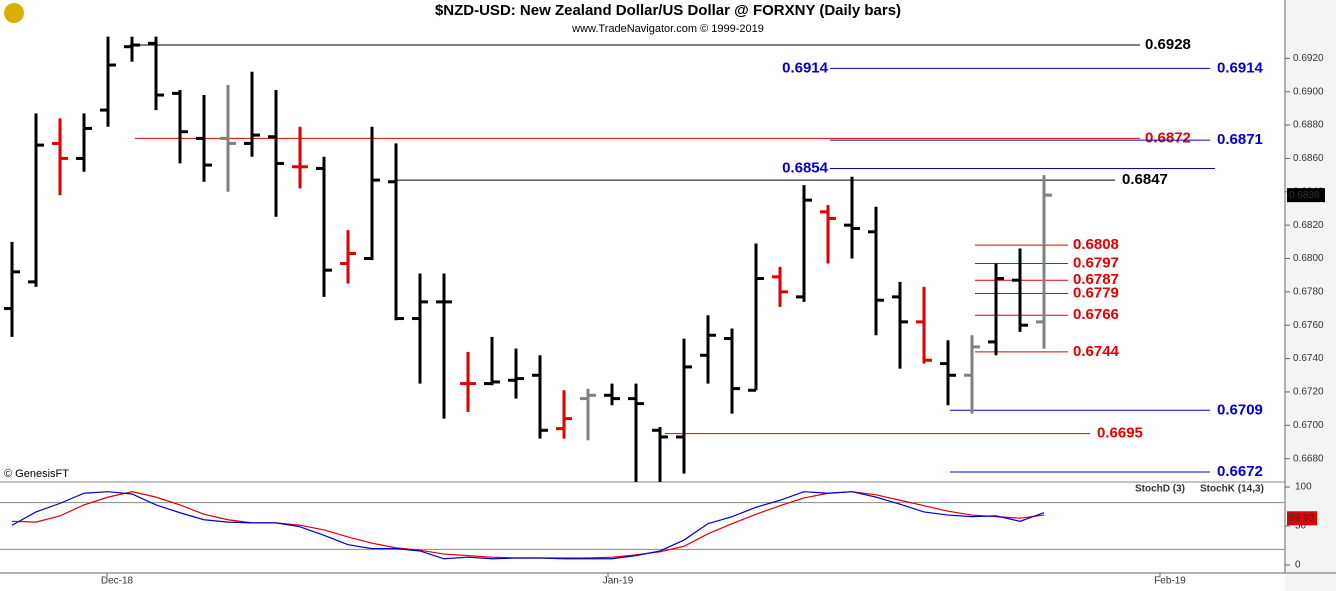  What do you see at coordinates (1232, 489) in the screenshot?
I see `legend-entry: StochK (14,3)` at bounding box center [1232, 489].